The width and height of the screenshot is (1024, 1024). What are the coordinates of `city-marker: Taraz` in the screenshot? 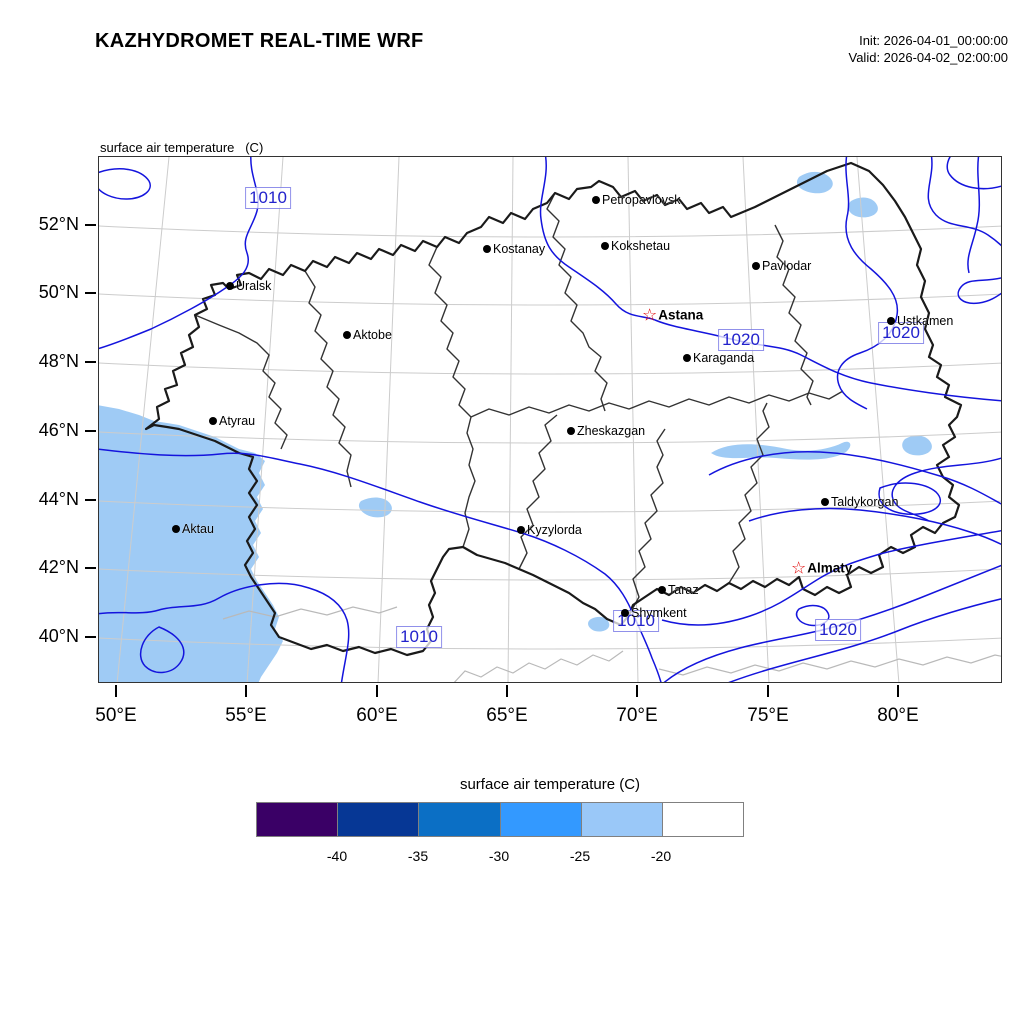 It's located at (678, 590).